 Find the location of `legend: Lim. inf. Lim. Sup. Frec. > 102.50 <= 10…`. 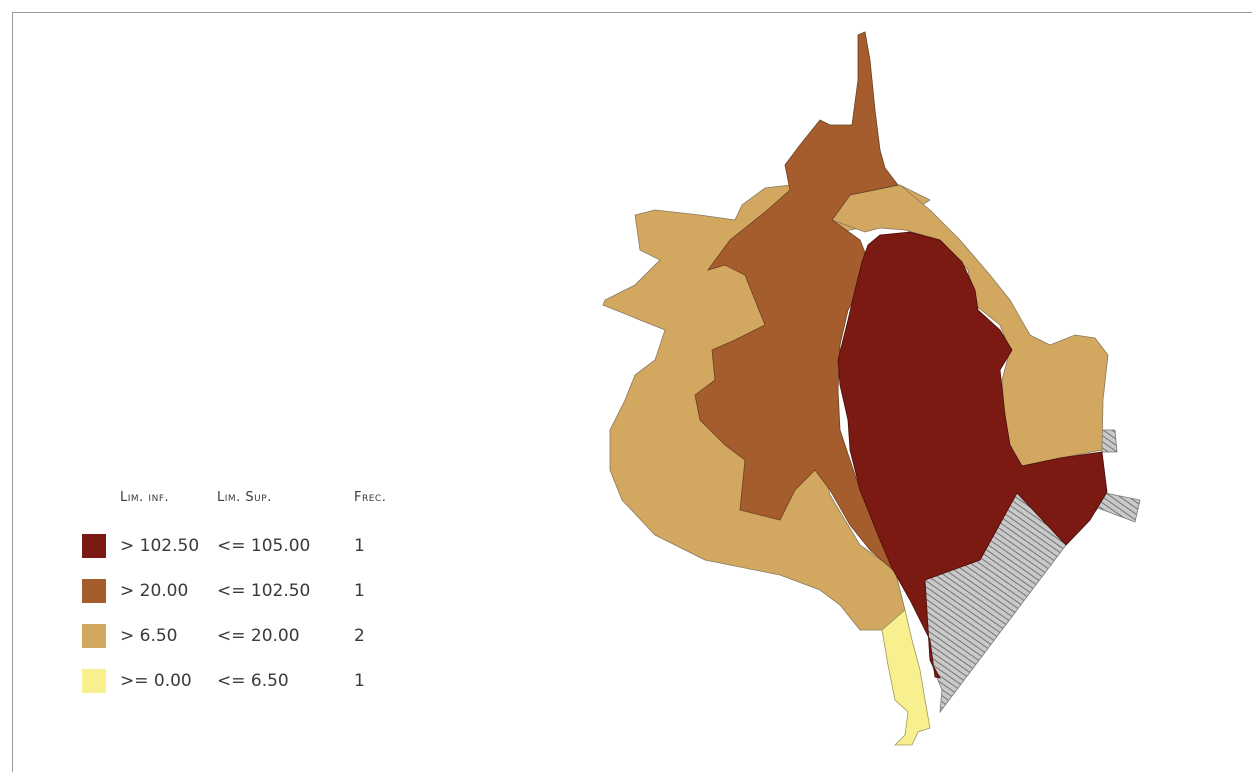

legend: Lim. inf. Lim. Sup. Frec. > 102.50 <= 10… is located at coordinates (247, 595).